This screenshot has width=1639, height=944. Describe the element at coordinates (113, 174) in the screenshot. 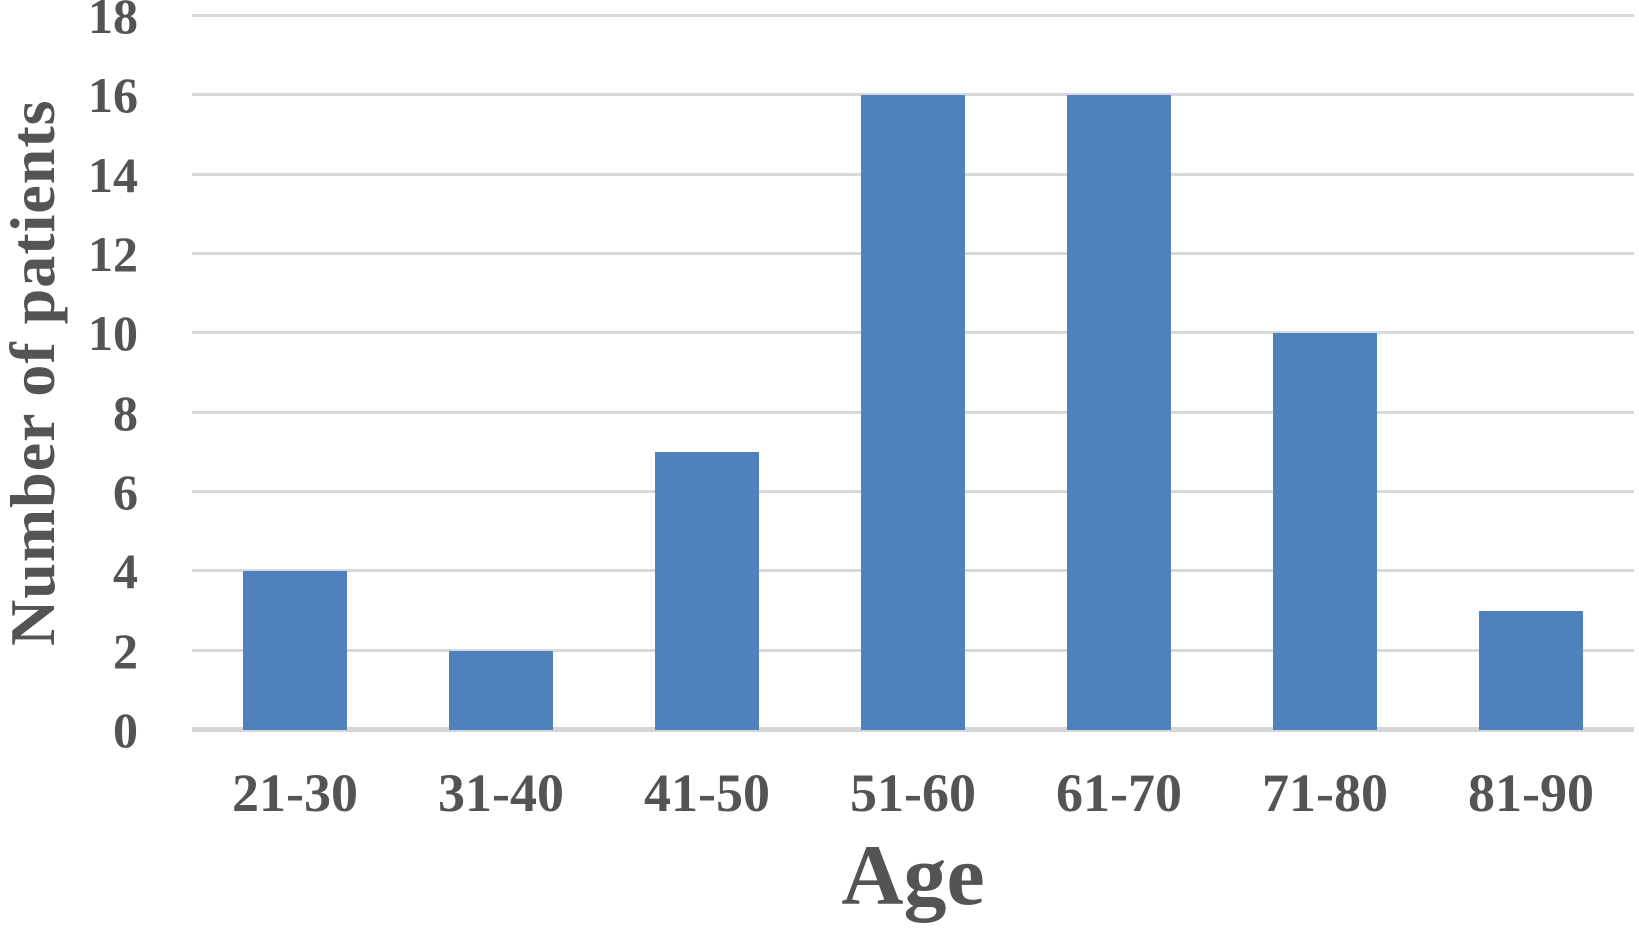

I see `y-tick-label-14: 14` at that location.